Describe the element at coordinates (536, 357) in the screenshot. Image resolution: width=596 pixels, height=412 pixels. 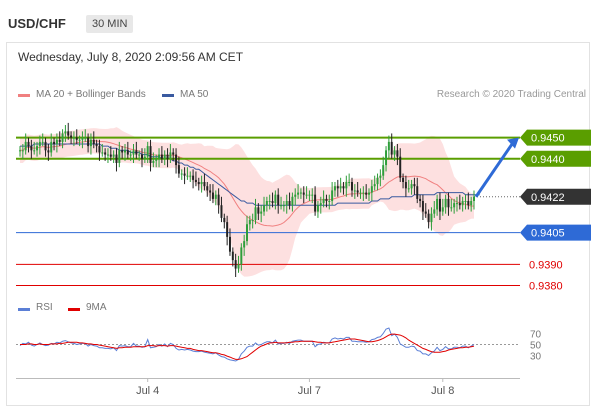
I see `rsi-tick-label: 30` at that location.